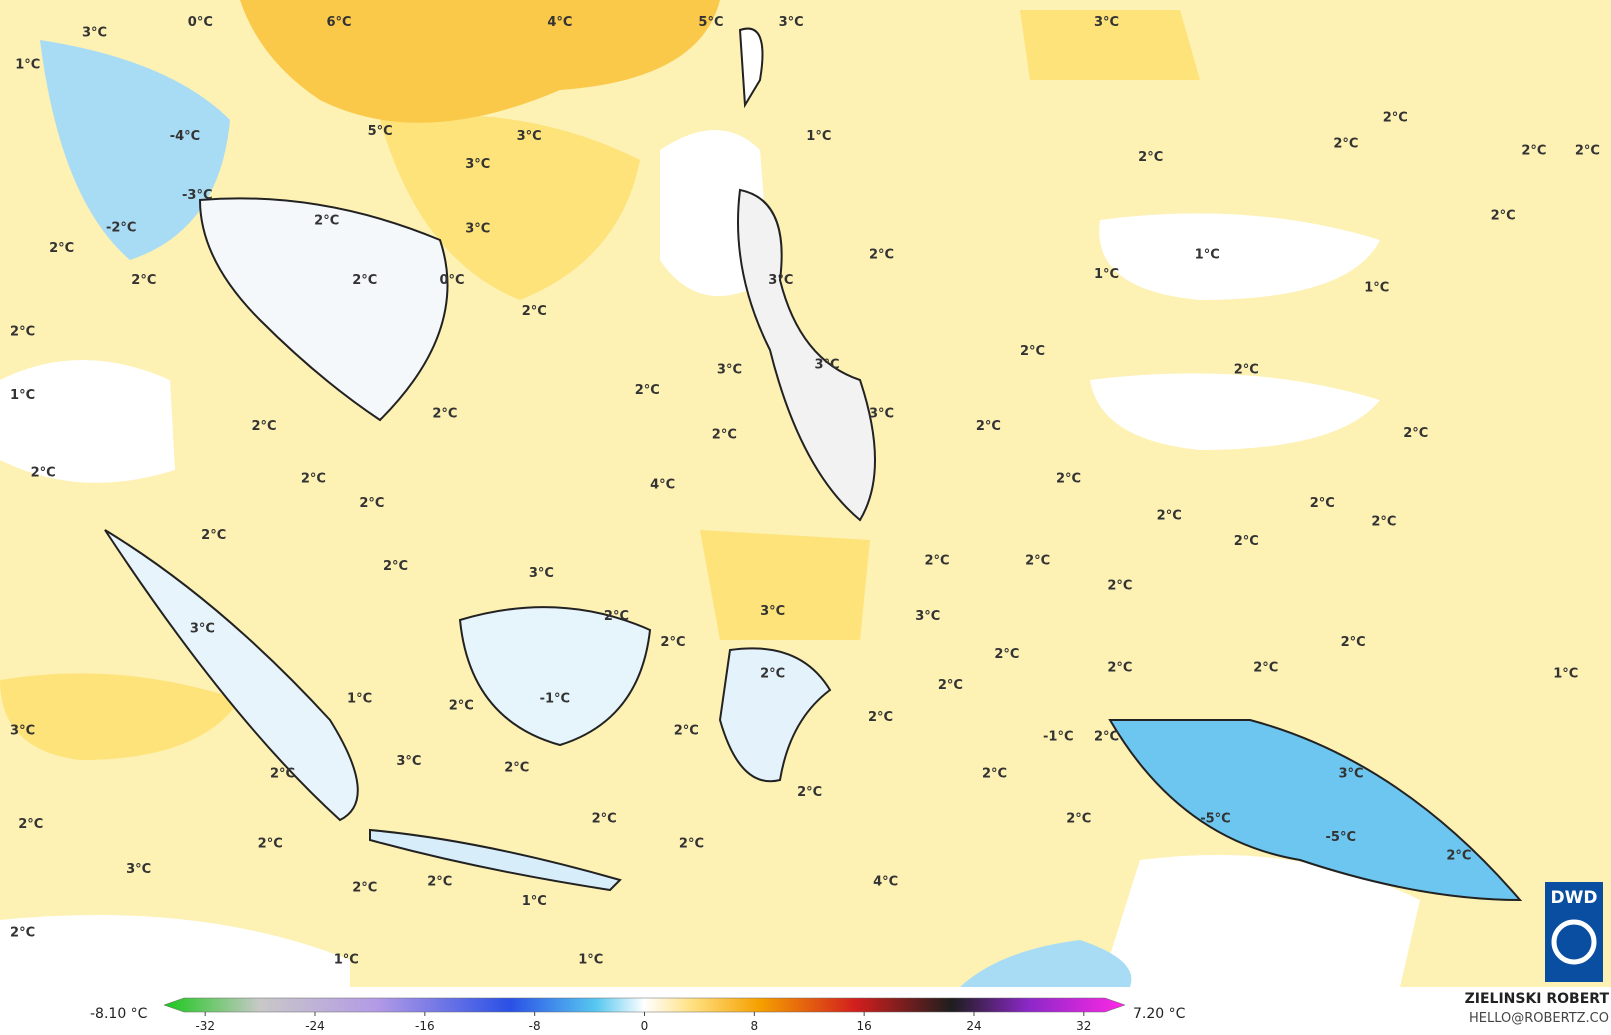 The height and width of the screenshot is (1035, 1611). Describe the element at coordinates (555, 676) in the screenshot. I see `borneo` at that location.